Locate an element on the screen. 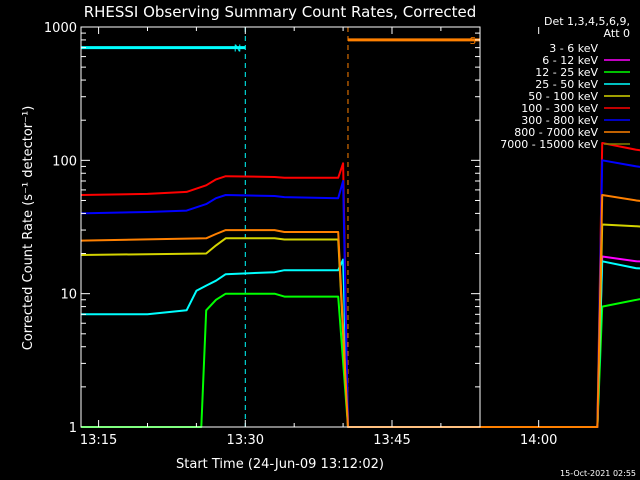  y-axis-label: Corrected Count Rate (s⁻¹ detector⁻¹) is located at coordinates (28, 228).